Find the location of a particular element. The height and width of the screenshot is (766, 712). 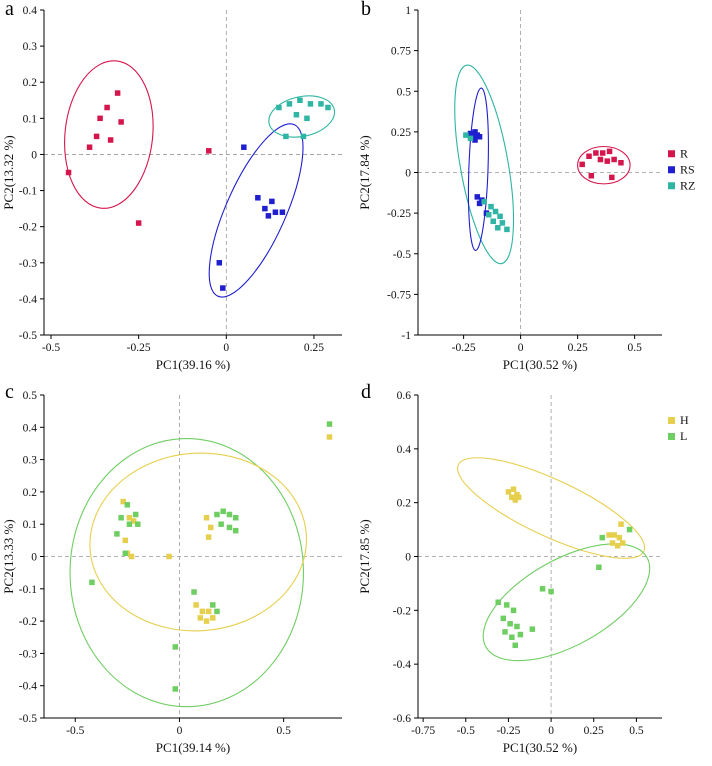

y-tick-label: -0.5 is located at coordinates (28, 336).